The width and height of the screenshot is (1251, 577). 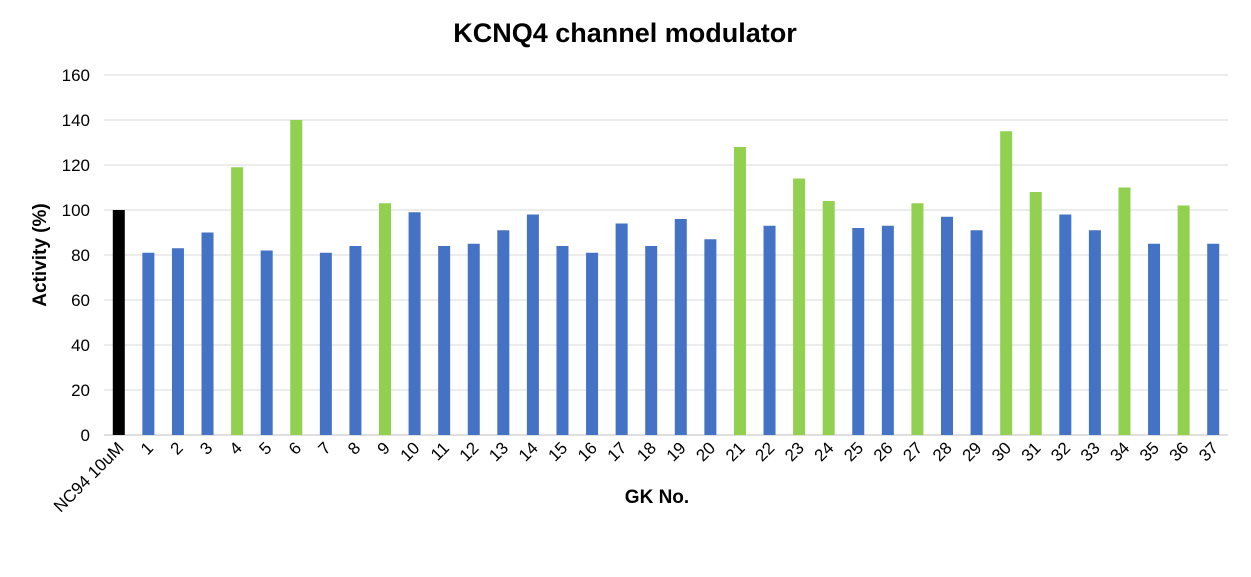 I want to click on y-tick-label: 60, so click(x=80, y=300).